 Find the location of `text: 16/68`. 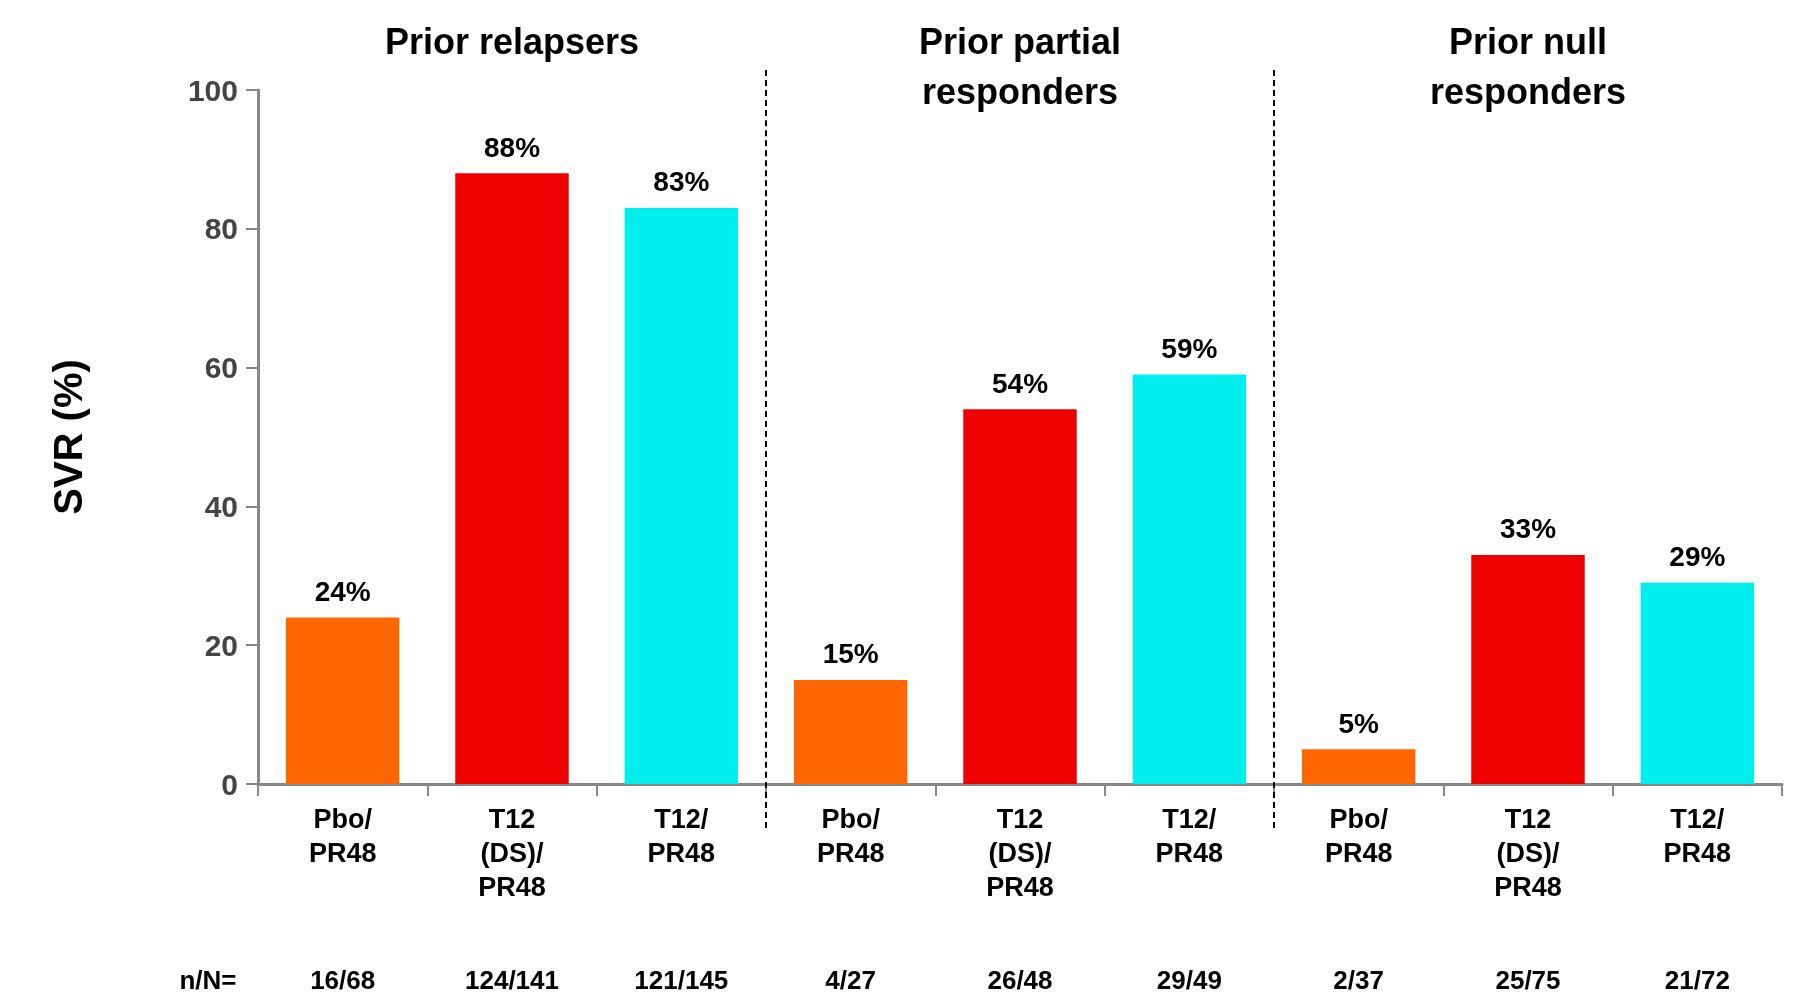

text: 16/68 is located at coordinates (343, 980).